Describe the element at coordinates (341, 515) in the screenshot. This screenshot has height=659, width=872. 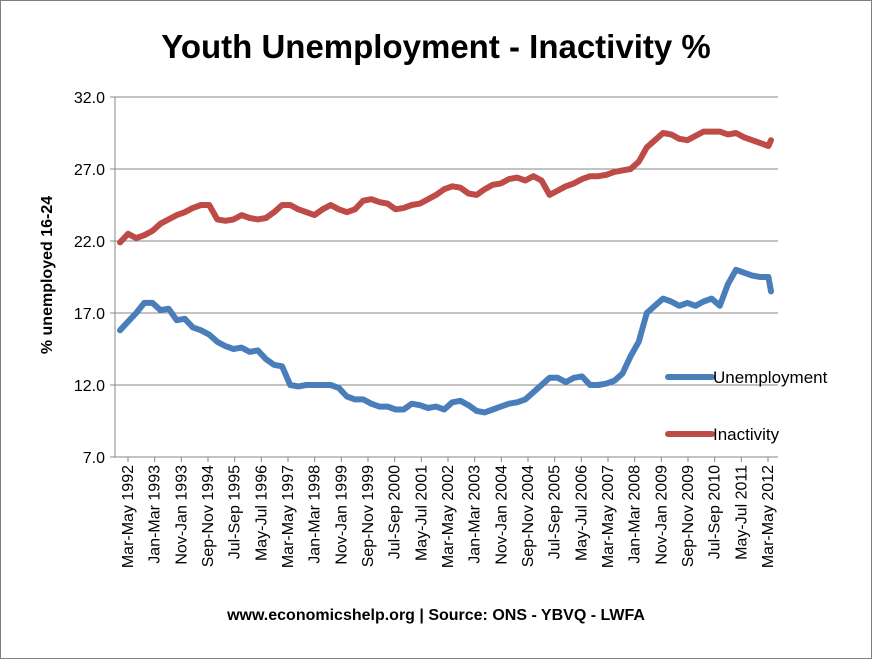
I see `x-tick-label: Nov-Jan 1999` at that location.